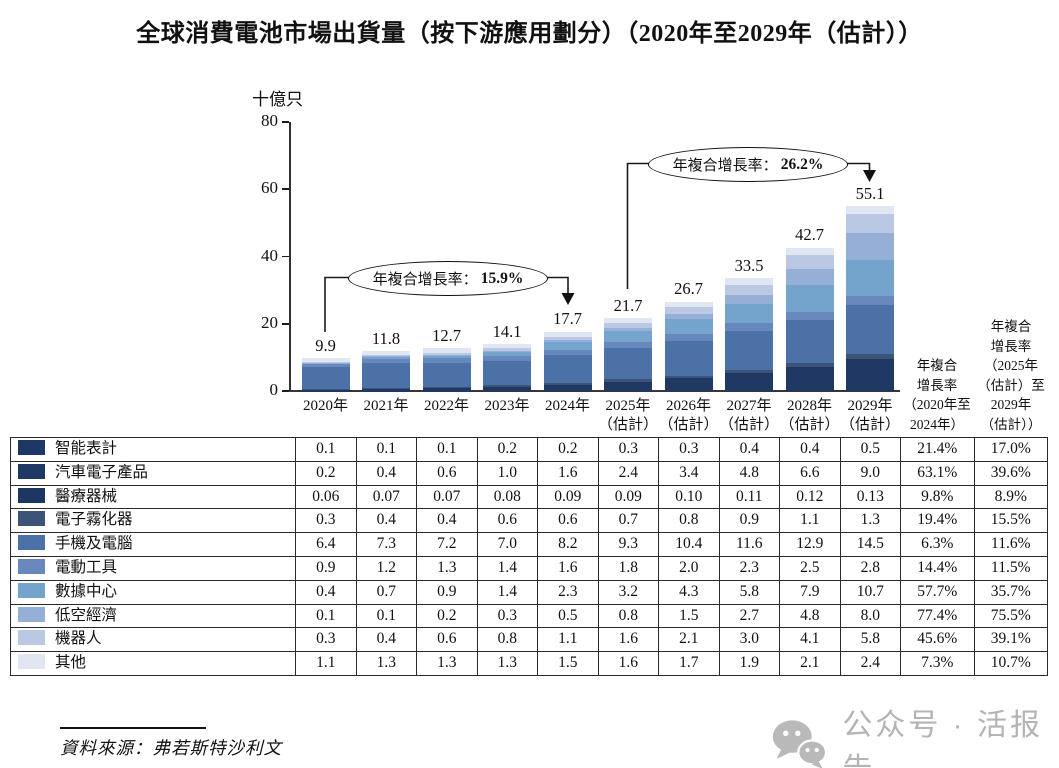  What do you see at coordinates (568, 497) in the screenshot?
I see `table-cell: 0.09` at bounding box center [568, 497].